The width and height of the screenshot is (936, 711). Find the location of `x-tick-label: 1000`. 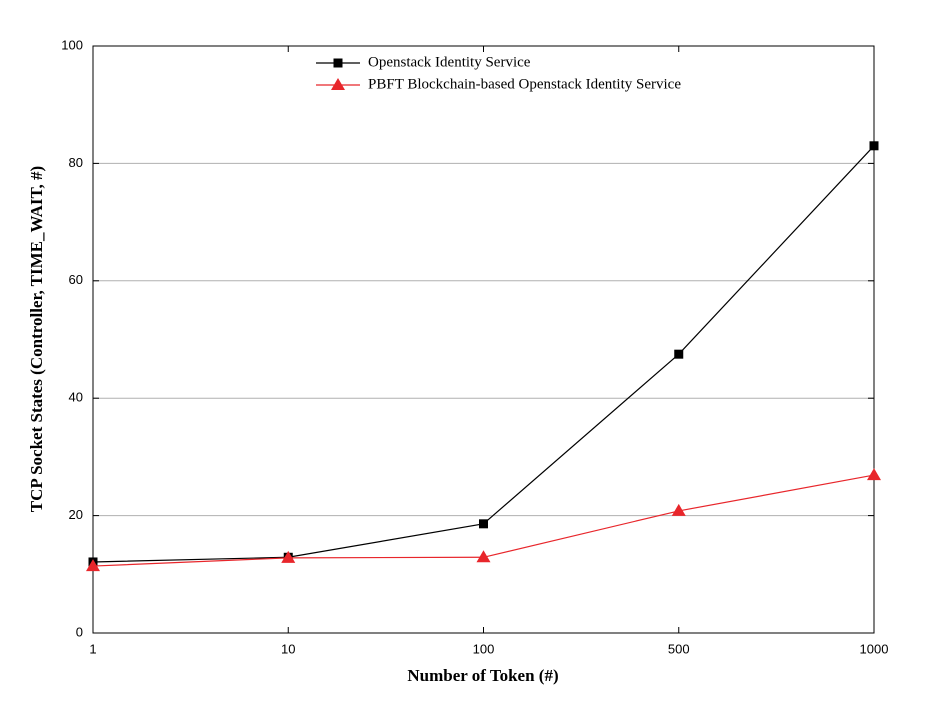

x-tick-label: 1000 is located at coordinates (874, 648).